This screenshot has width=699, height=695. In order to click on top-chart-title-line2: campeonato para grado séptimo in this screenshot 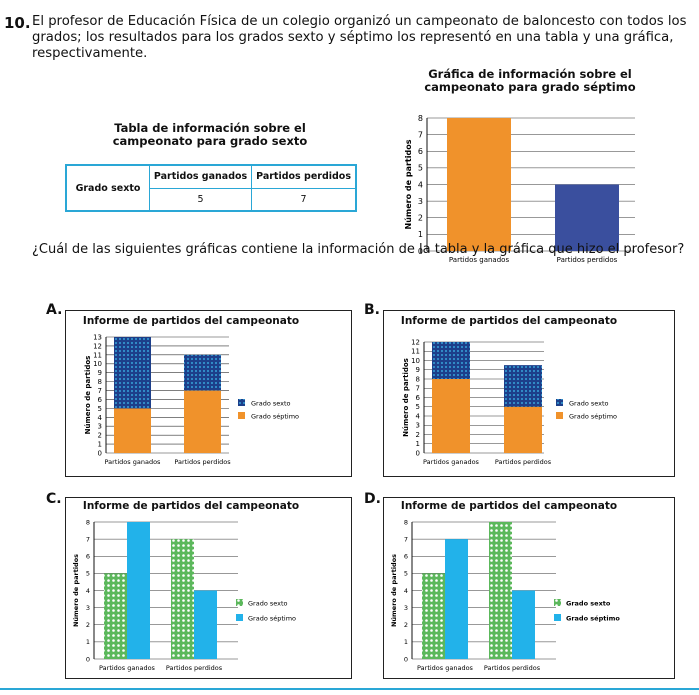, I will do `click(530, 87)`.